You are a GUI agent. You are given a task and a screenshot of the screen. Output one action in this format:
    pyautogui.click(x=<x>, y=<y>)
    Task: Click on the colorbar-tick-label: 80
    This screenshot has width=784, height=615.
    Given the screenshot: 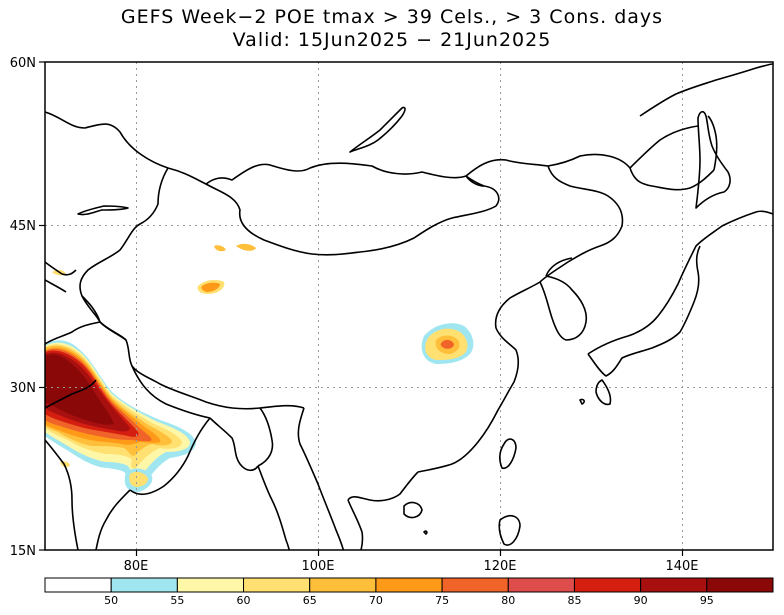 What is the action you would take?
    pyautogui.click(x=508, y=600)
    